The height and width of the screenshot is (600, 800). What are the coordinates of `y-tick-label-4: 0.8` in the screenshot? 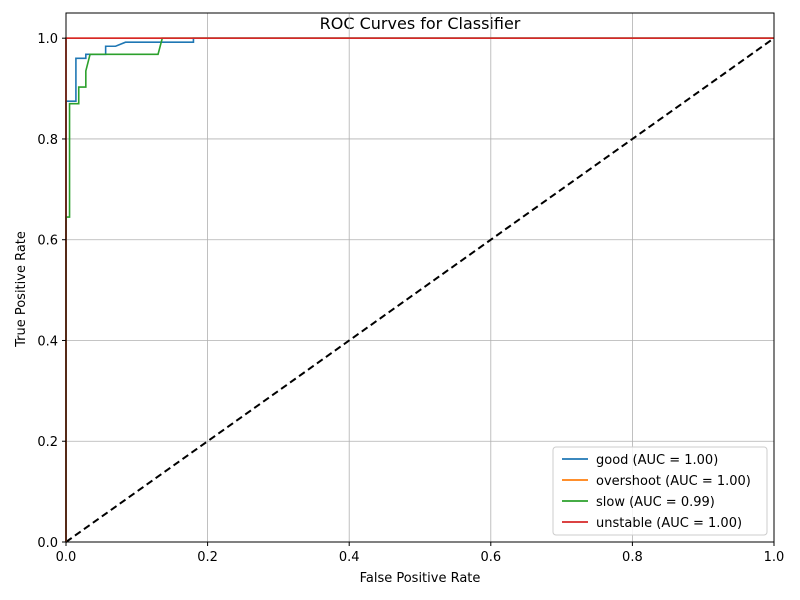 It's located at (47, 140).